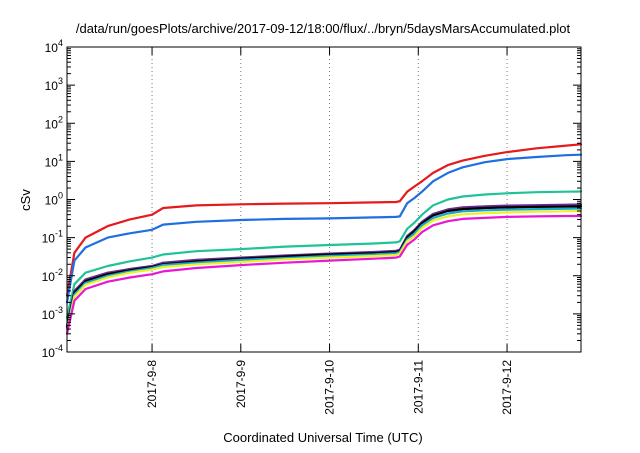 This screenshot has width=640, height=453. I want to click on x-tick-label: 2017-9-10, so click(330, 387).